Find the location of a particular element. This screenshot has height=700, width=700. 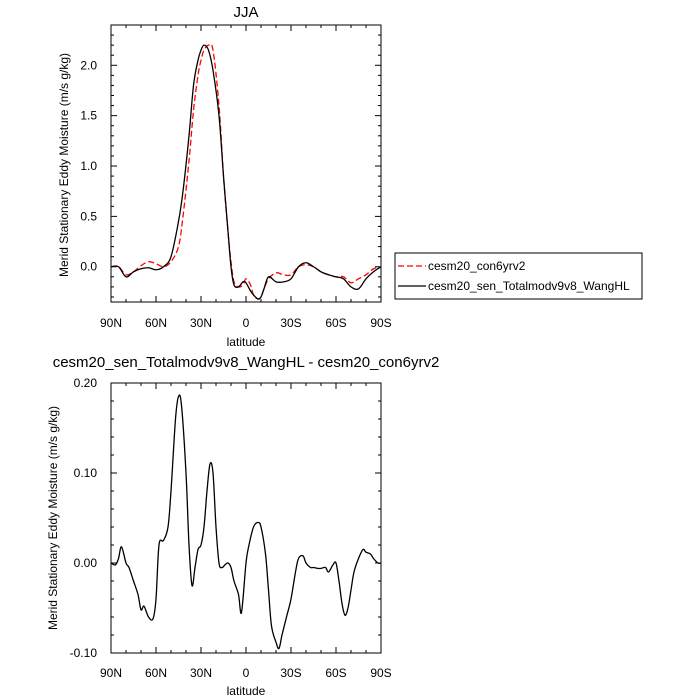

bottom-series-lines is located at coordinates (246, 522).